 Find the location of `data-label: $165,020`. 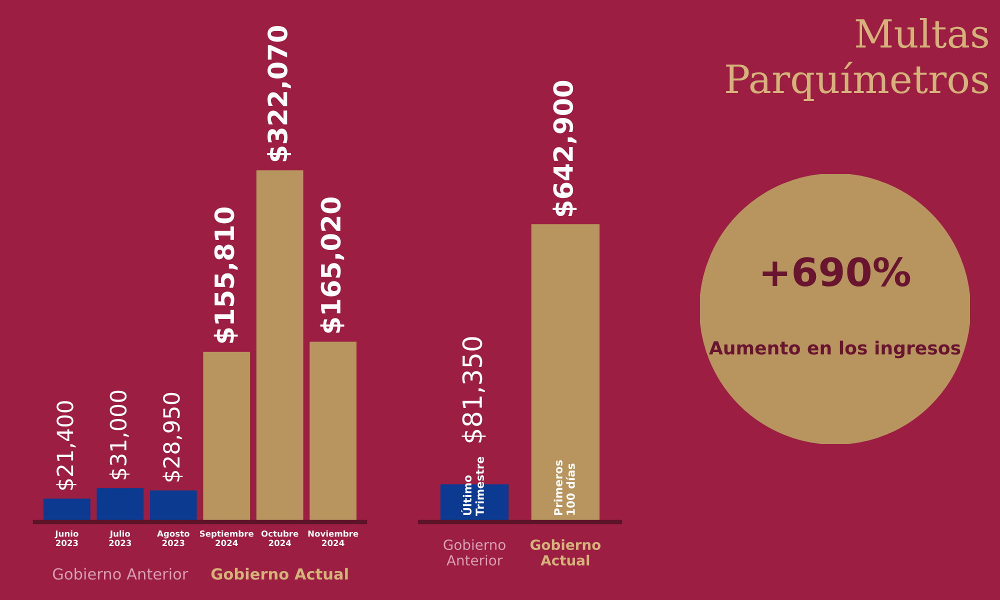

data-label: $165,020 is located at coordinates (332, 265).